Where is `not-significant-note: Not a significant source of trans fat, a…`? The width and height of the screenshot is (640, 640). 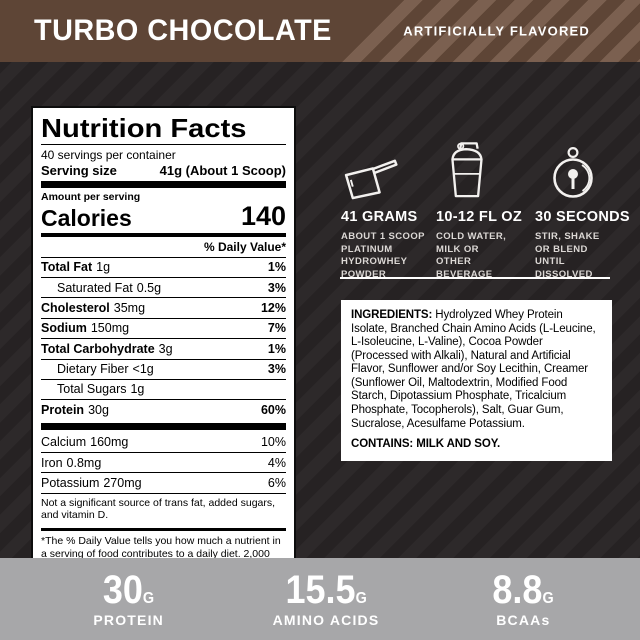 not-significant-note: Not a significant source of trans fat, a… is located at coordinates (158, 509).